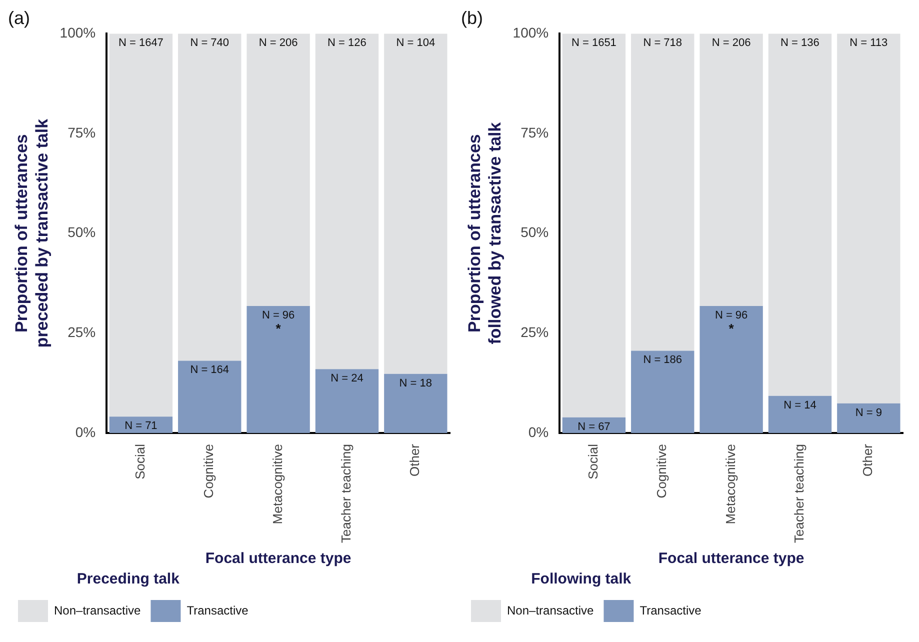 This screenshot has width=919, height=642. Describe the element at coordinates (800, 43) in the screenshot. I see `annotation: N = 136` at that location.